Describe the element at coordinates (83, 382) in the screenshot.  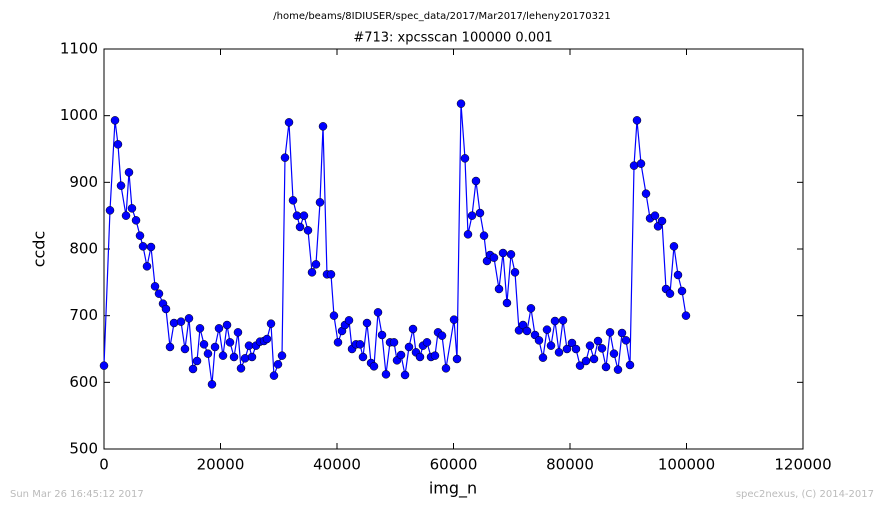
I see `y-tick-label: 600` at that location.